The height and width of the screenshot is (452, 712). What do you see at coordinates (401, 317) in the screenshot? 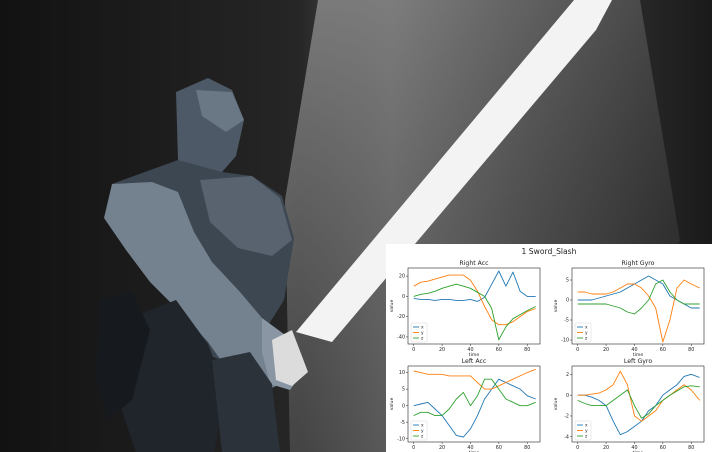
I see `y-tick-label: -20` at bounding box center [401, 317].